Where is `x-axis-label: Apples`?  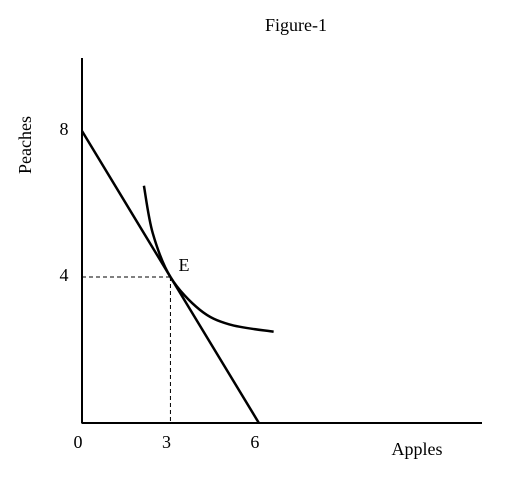
x-axis-label: Apples is located at coordinates (417, 449).